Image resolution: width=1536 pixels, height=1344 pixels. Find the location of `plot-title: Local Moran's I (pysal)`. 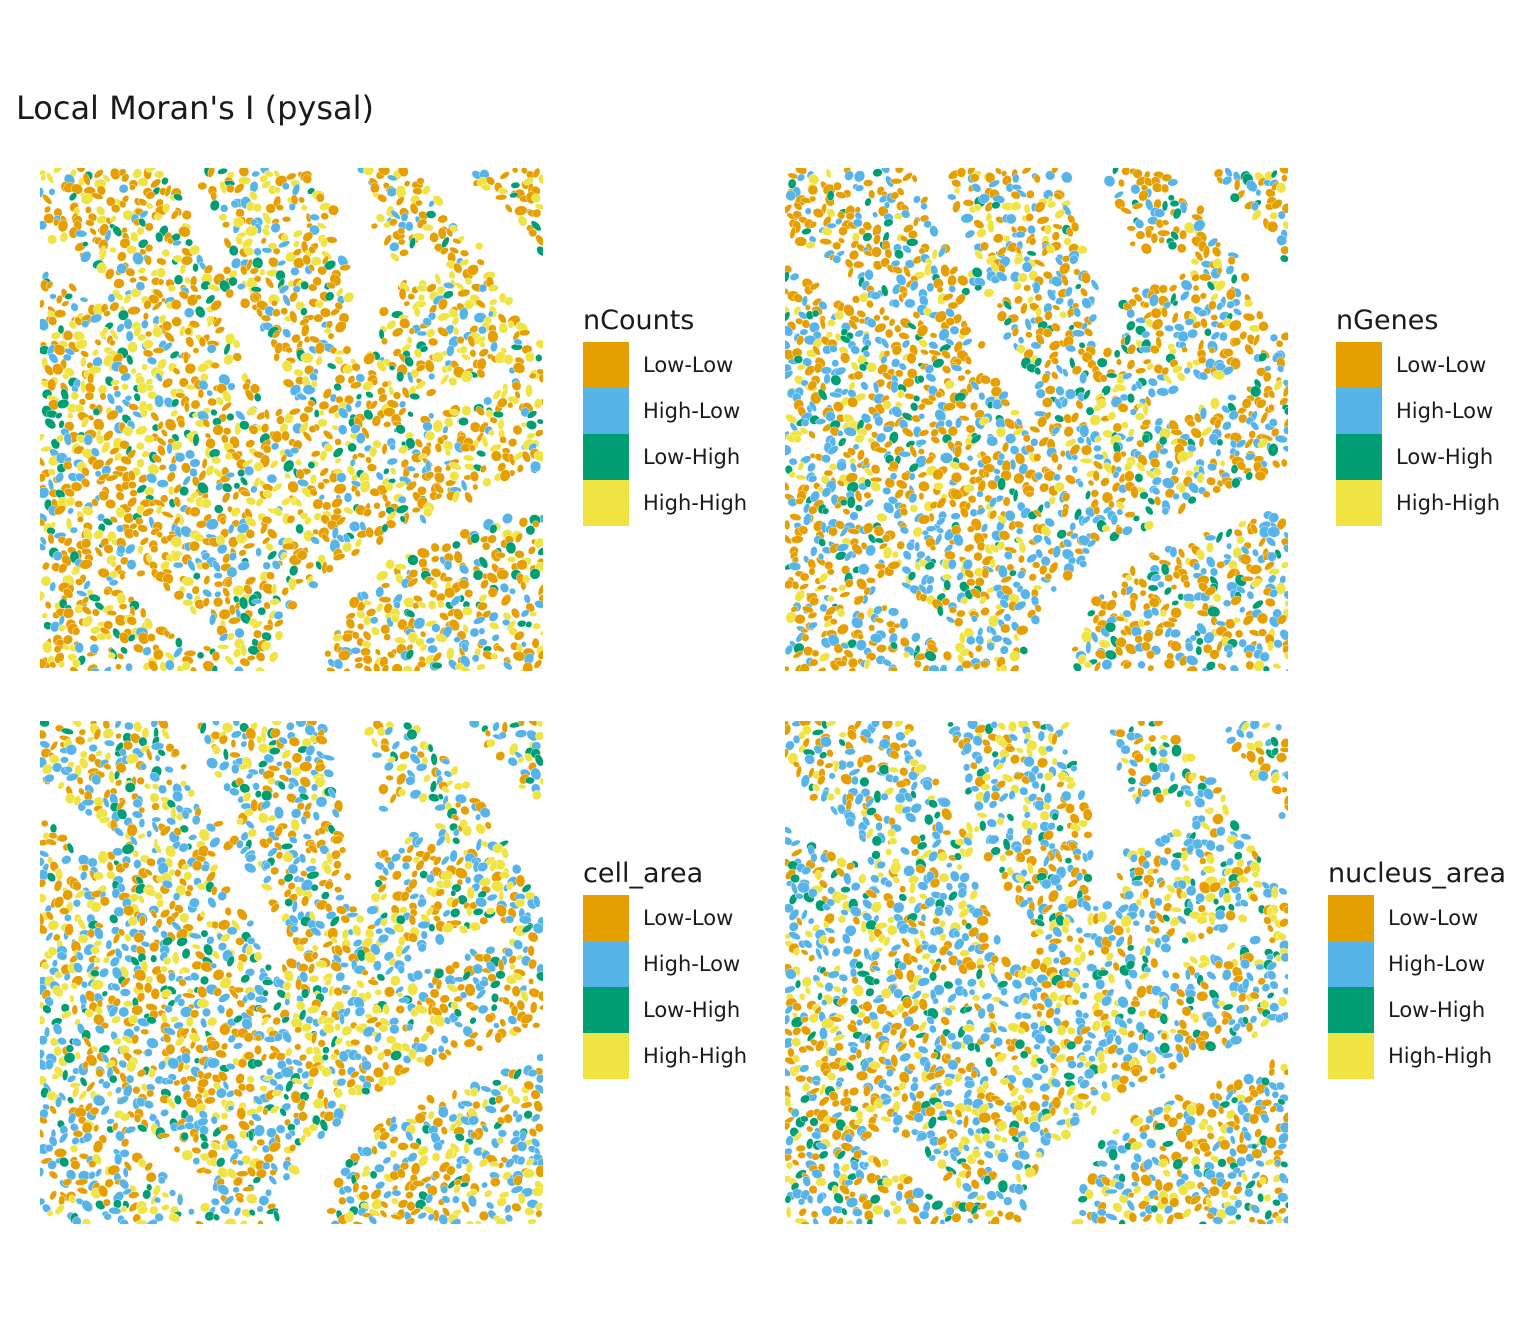

plot-title: Local Moran's I (pysal) is located at coordinates (195, 108).